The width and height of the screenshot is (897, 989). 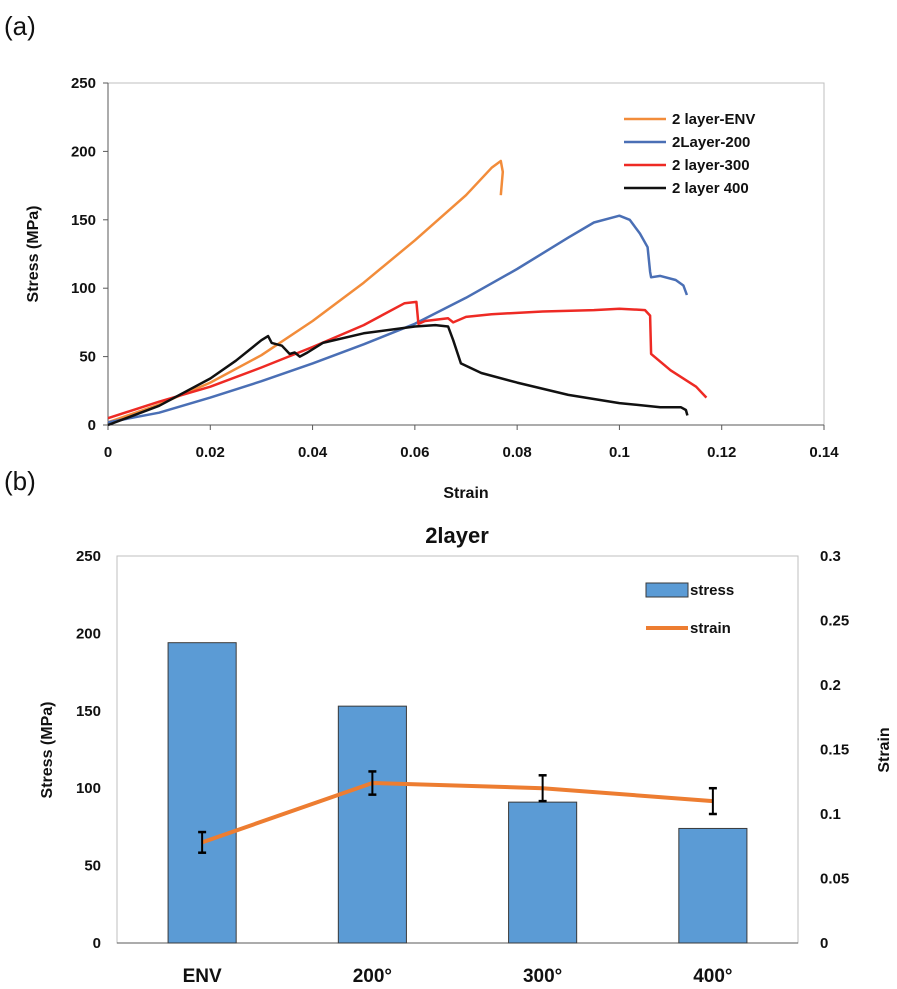 What do you see at coordinates (47, 750) in the screenshot?
I see `y-axis-title-b: Stress (MPa)` at bounding box center [47, 750].